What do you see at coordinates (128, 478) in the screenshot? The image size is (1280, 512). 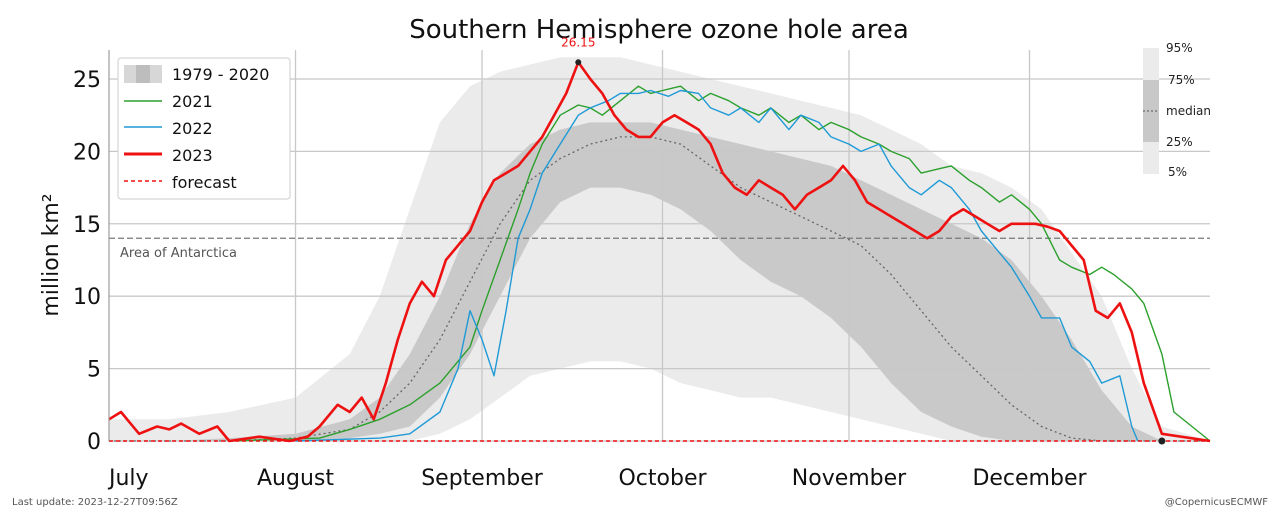 I see `x-tick-label: July` at bounding box center [128, 478].